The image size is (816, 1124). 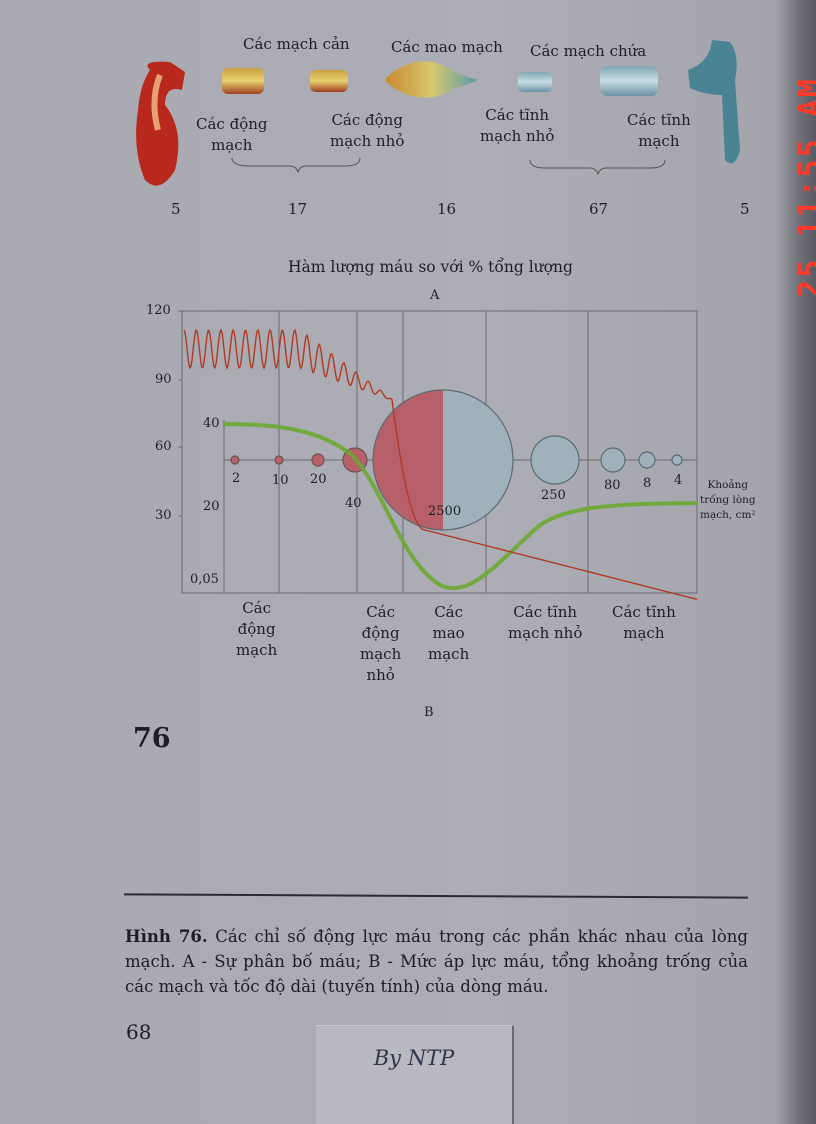 I want to click on category-venules: Các tĩnh mạch nhỏ, so click(x=545, y=622).